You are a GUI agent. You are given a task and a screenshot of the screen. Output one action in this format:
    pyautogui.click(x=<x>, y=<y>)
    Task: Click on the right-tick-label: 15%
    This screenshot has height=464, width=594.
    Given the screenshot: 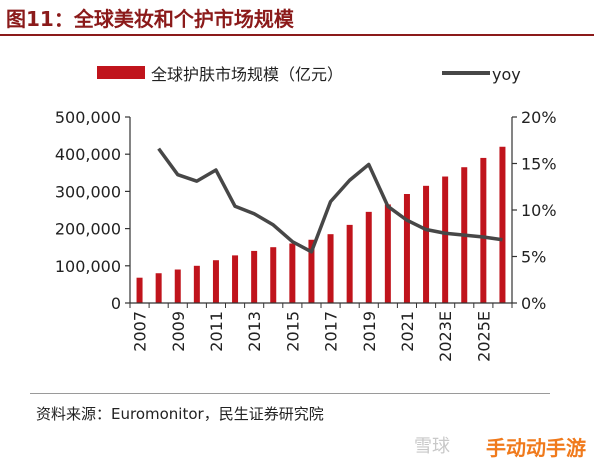 What is the action you would take?
    pyautogui.click(x=539, y=164)
    